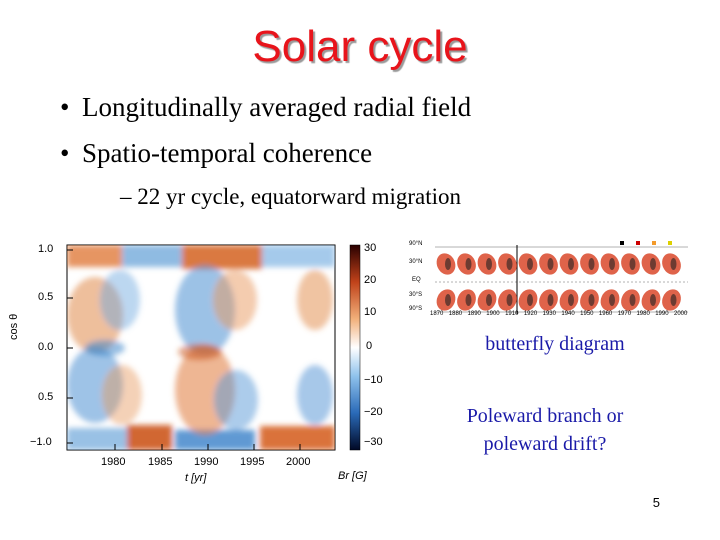 The height and width of the screenshot is (540, 720). Describe the element at coordinates (605, 314) in the screenshot. I see `butterfly-xtick: 1960` at that location.